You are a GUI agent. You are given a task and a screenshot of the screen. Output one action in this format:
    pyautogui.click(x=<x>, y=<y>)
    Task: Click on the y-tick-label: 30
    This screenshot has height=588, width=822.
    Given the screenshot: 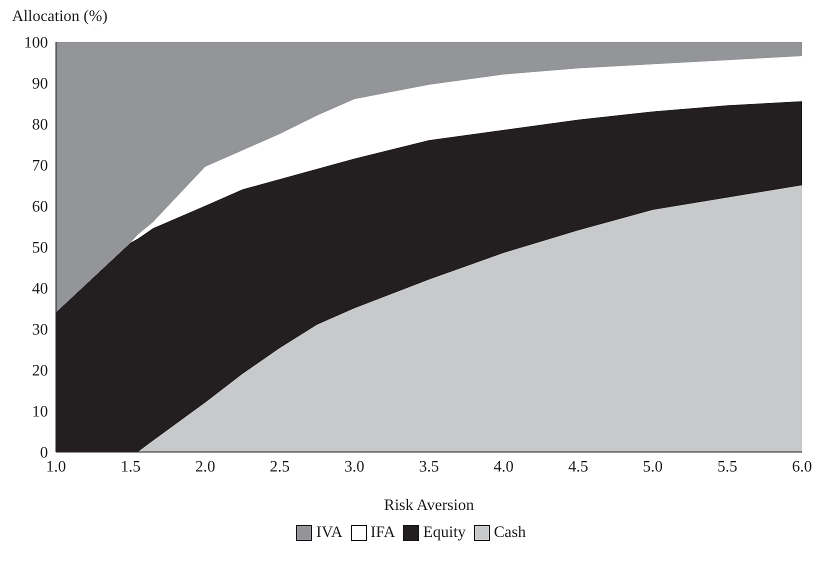 What is the action you would take?
    pyautogui.click(x=40, y=330)
    